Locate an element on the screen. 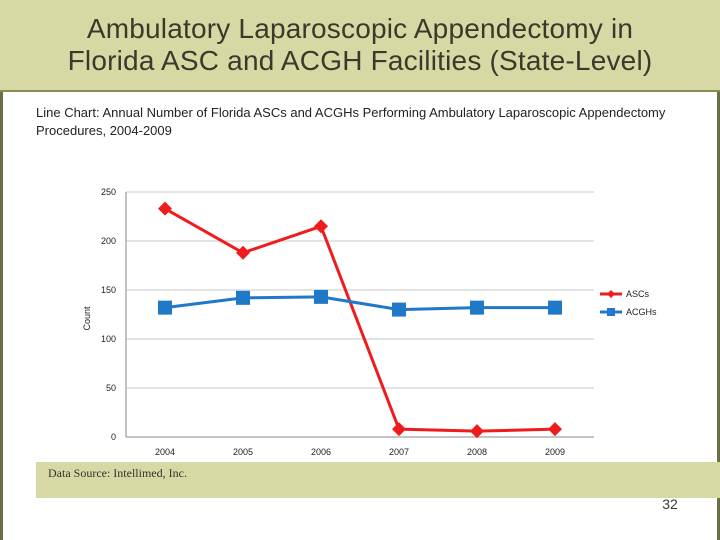  x-tick-label: 2004 is located at coordinates (165, 452).